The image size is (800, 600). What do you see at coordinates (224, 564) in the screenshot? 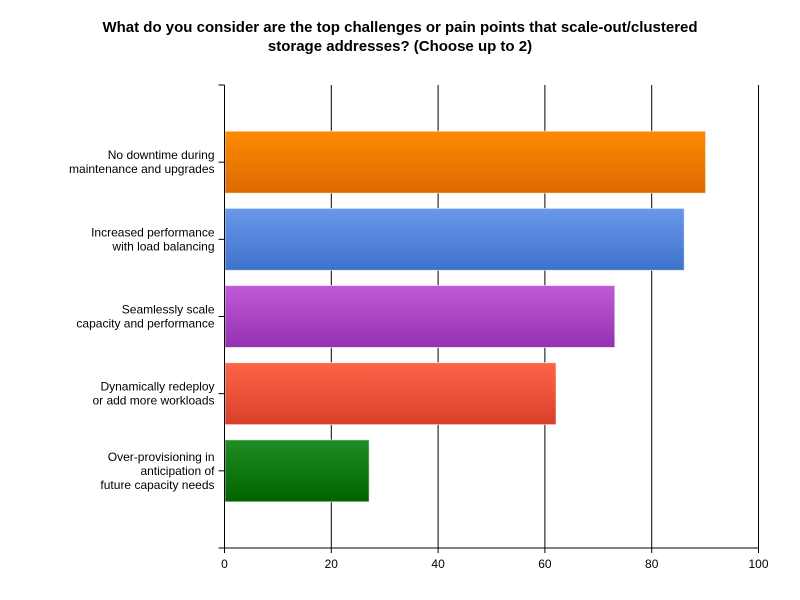
I see `x-tick-label: 0` at bounding box center [224, 564].